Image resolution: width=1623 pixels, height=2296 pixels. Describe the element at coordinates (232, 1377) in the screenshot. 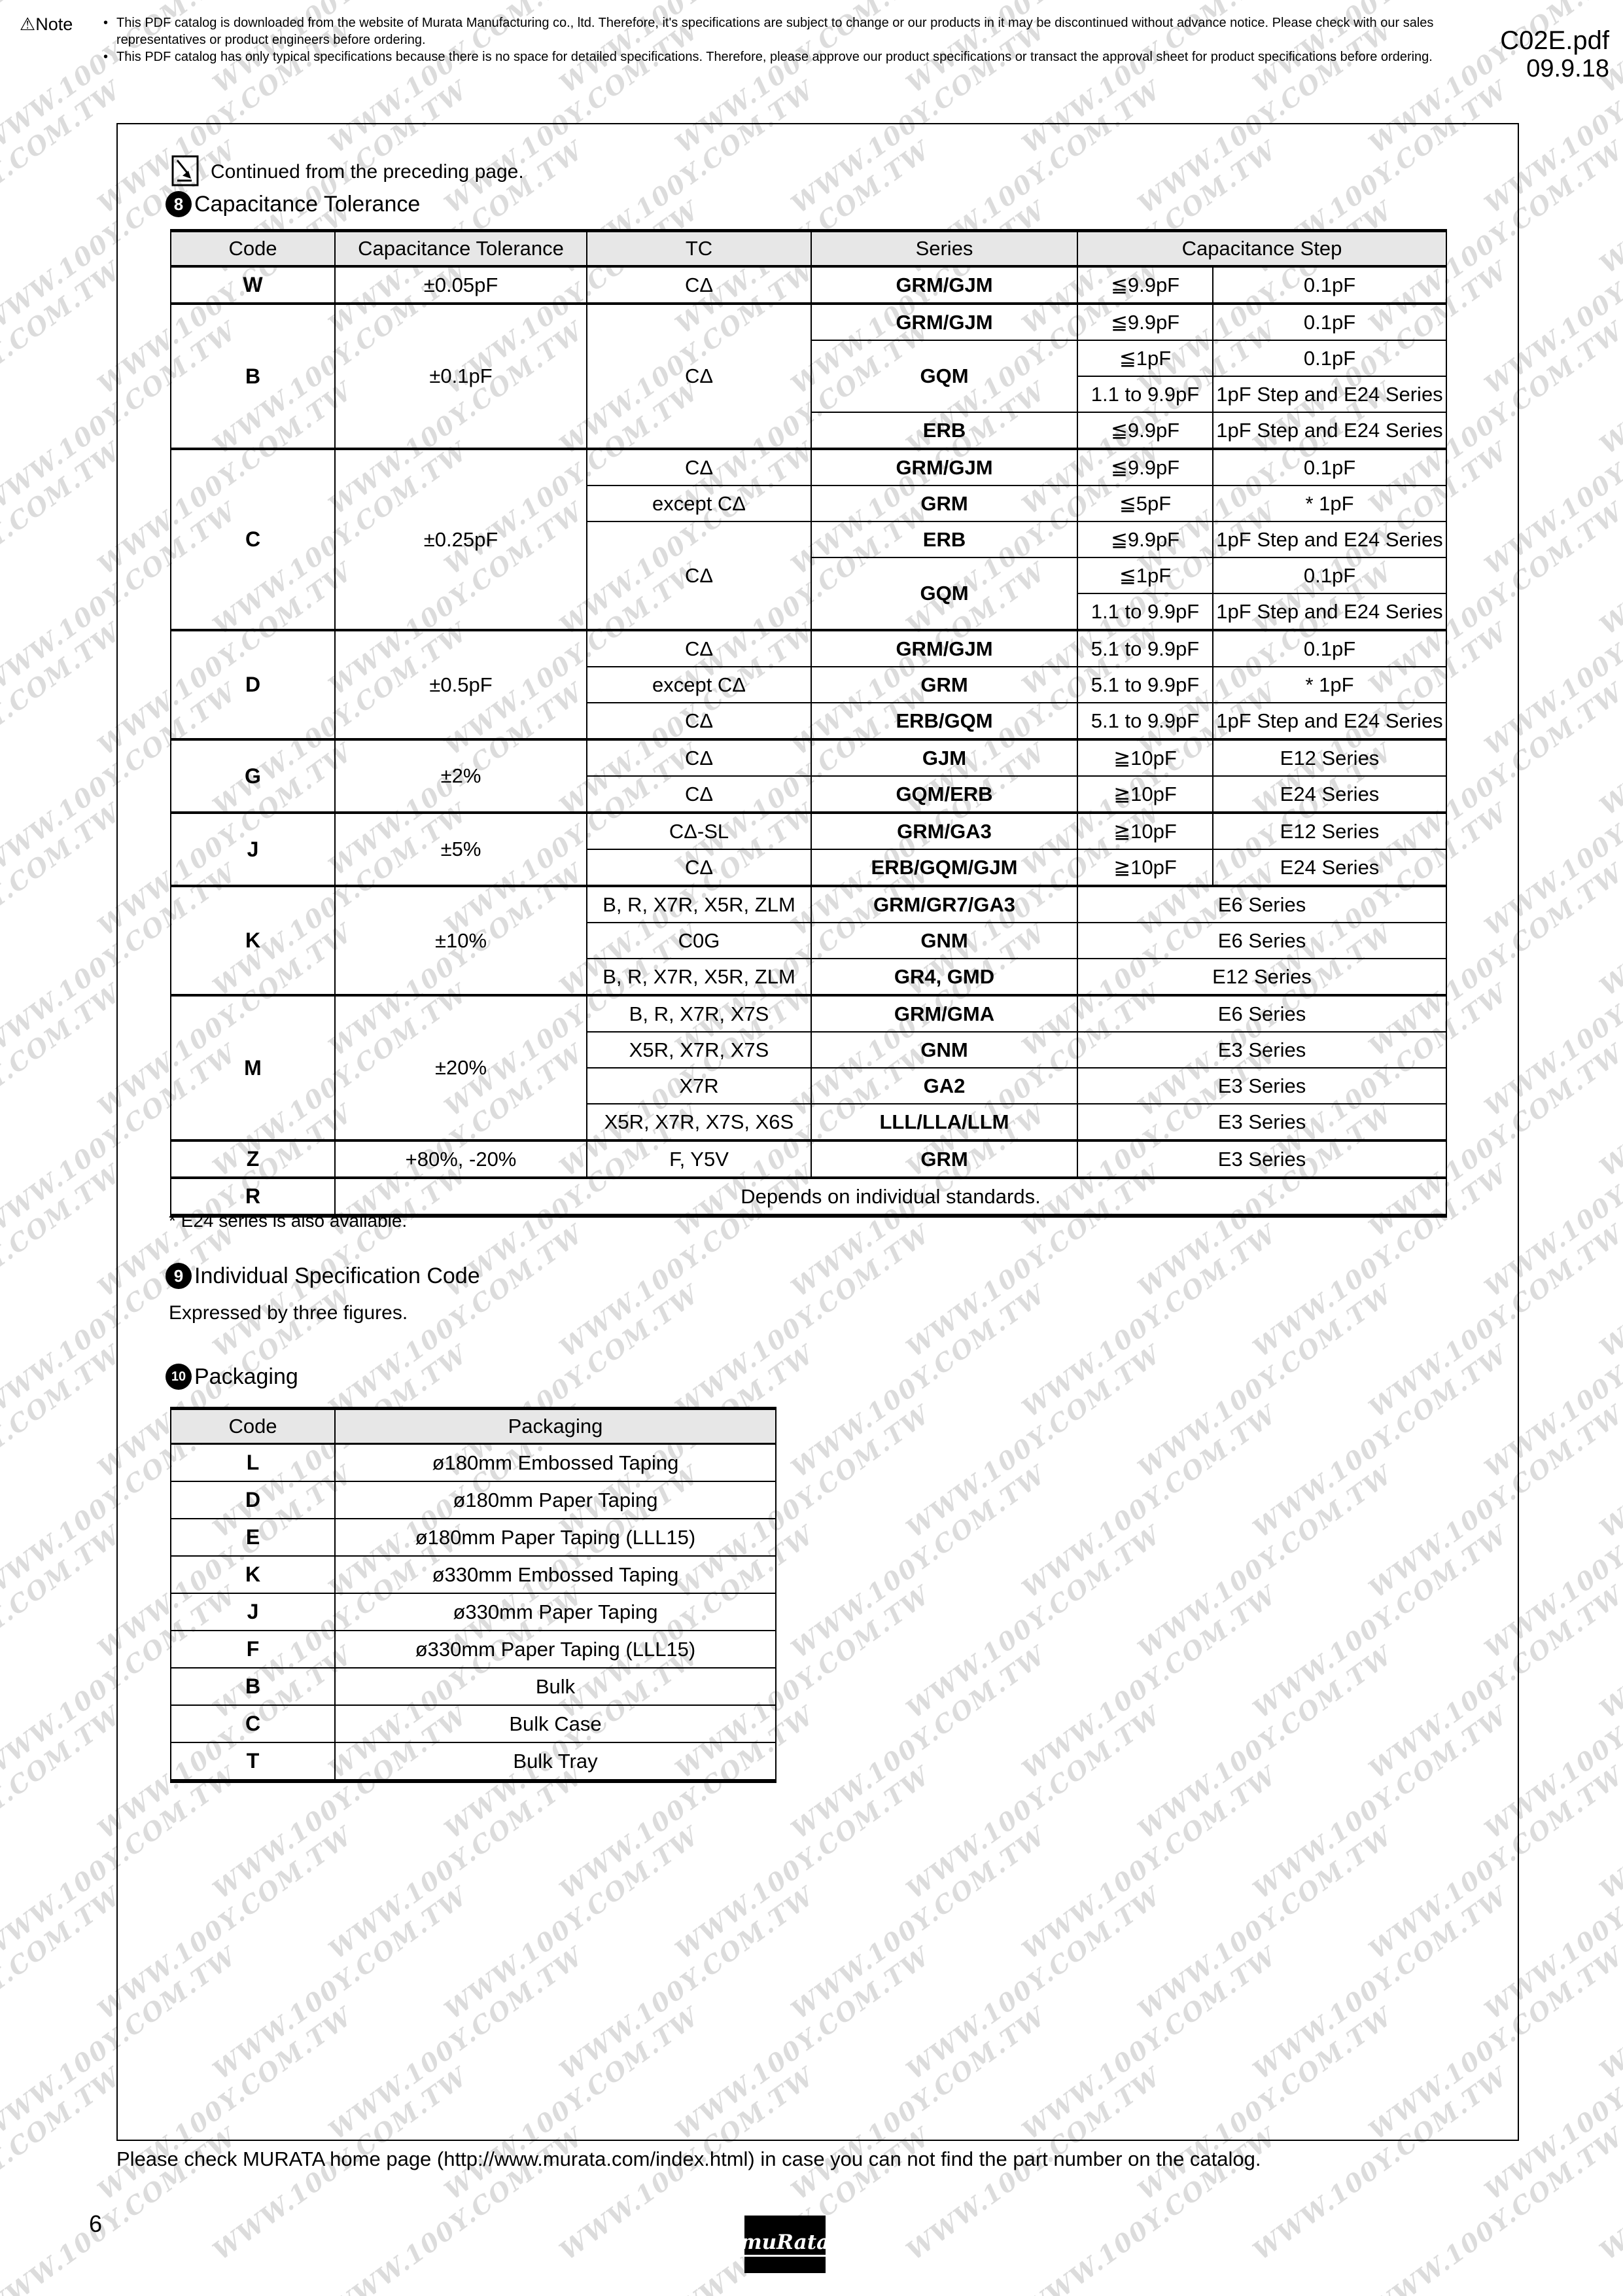

I see `section-10-heading: 10 Packaging` at that location.